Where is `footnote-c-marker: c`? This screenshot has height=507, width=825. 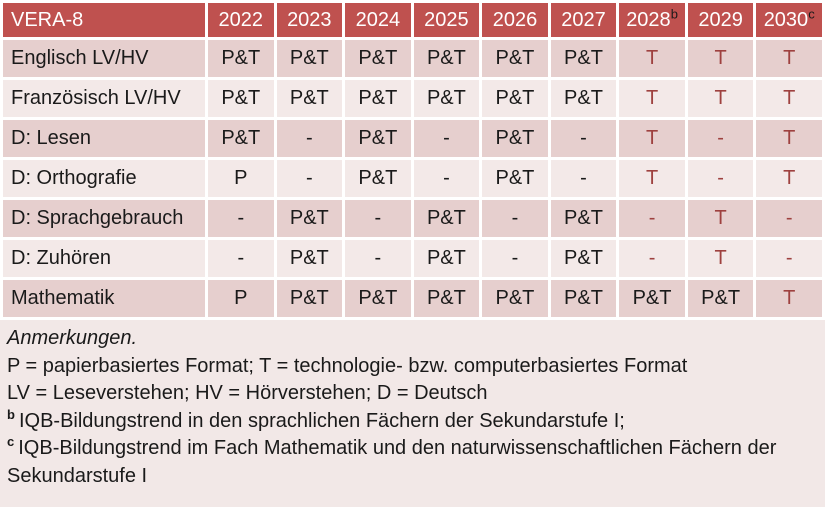 footnote-c-marker: c is located at coordinates (11, 442).